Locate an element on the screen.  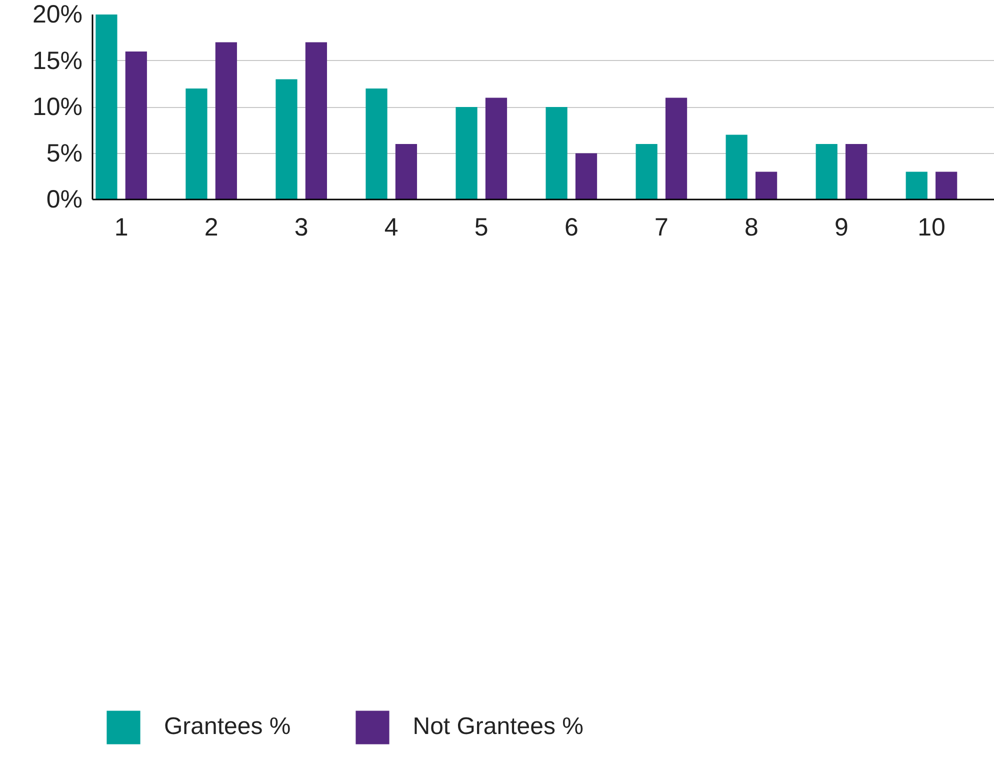
y-tick-label: 15% is located at coordinates (57, 60).